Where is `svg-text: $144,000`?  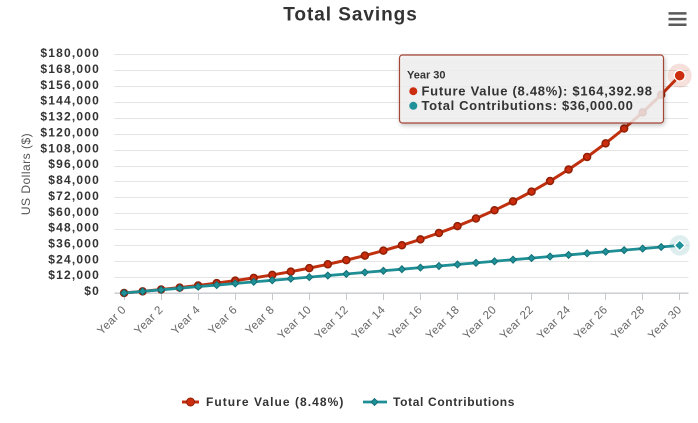
svg-text: $144,000 is located at coordinates (70, 101).